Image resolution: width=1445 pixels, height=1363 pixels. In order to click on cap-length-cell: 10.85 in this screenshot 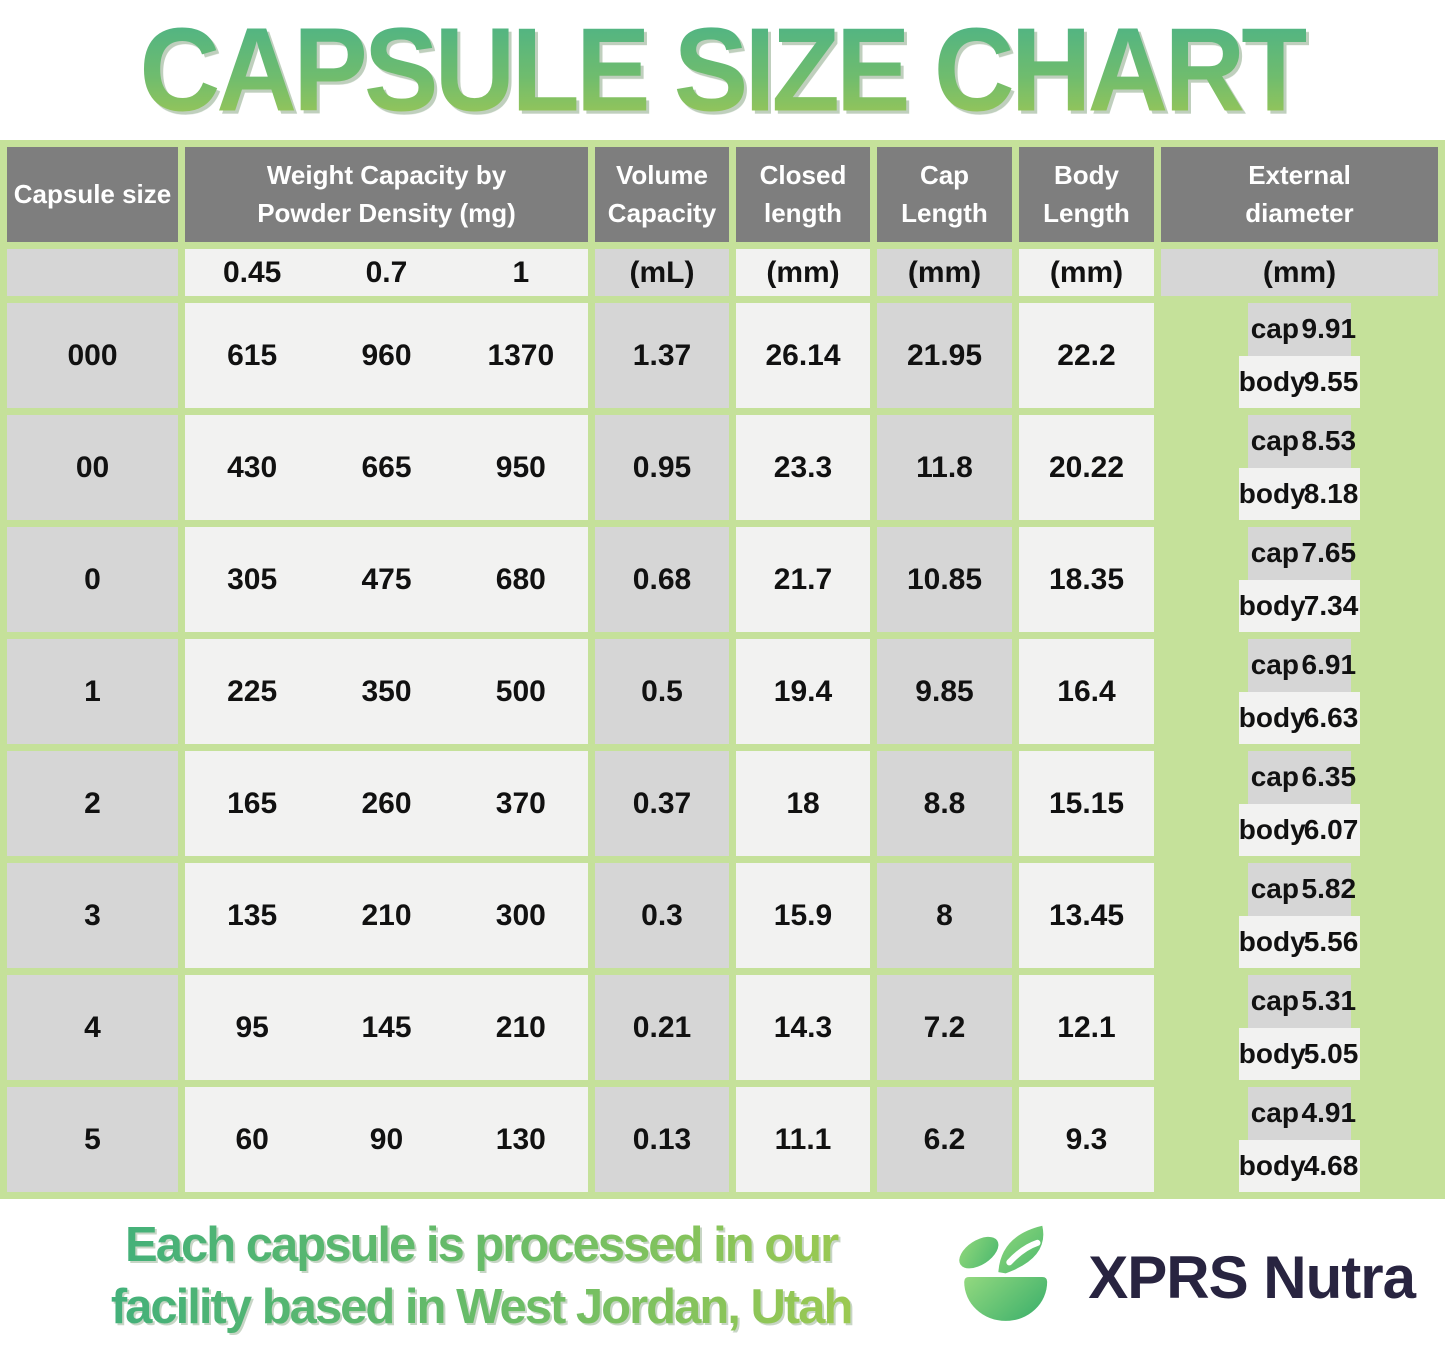, I will do `click(944, 579)`.